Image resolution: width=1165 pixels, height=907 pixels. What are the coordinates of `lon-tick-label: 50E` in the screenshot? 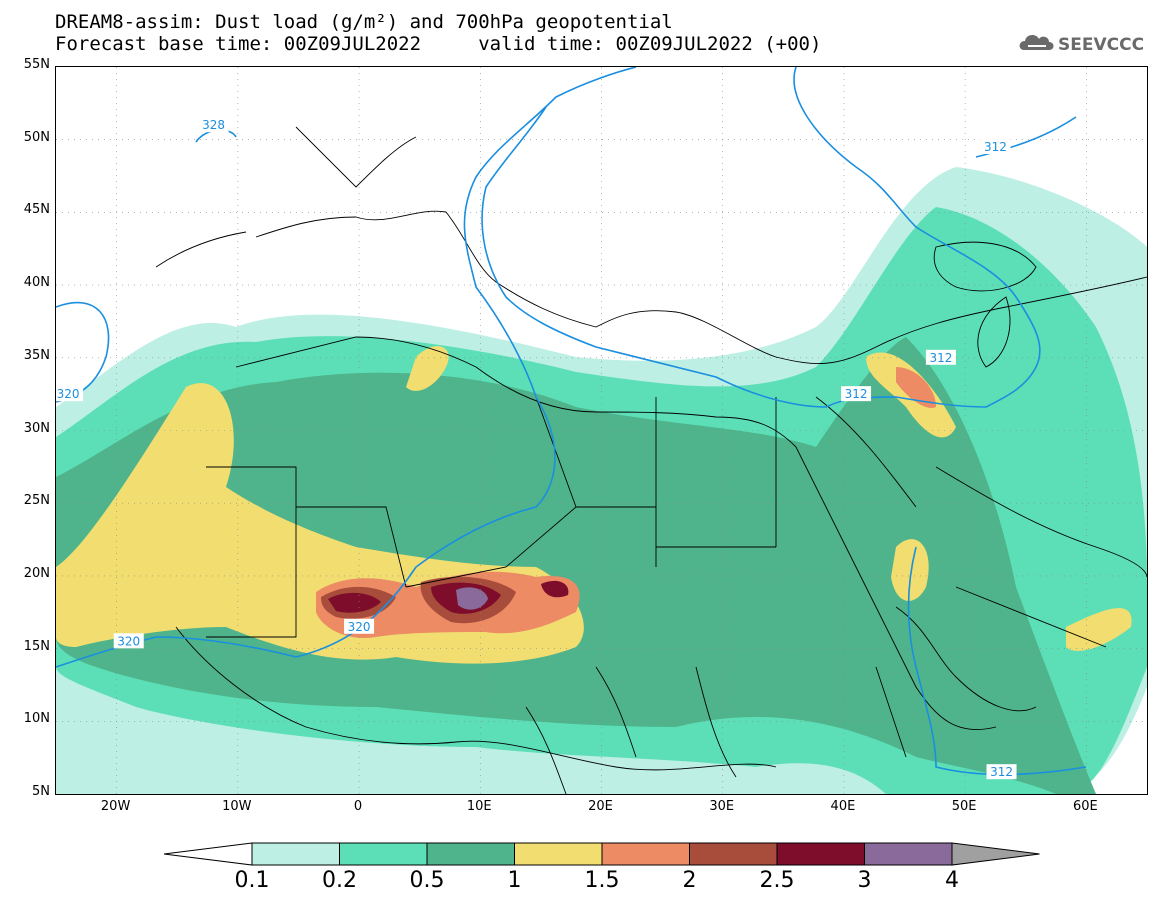 It's located at (964, 806).